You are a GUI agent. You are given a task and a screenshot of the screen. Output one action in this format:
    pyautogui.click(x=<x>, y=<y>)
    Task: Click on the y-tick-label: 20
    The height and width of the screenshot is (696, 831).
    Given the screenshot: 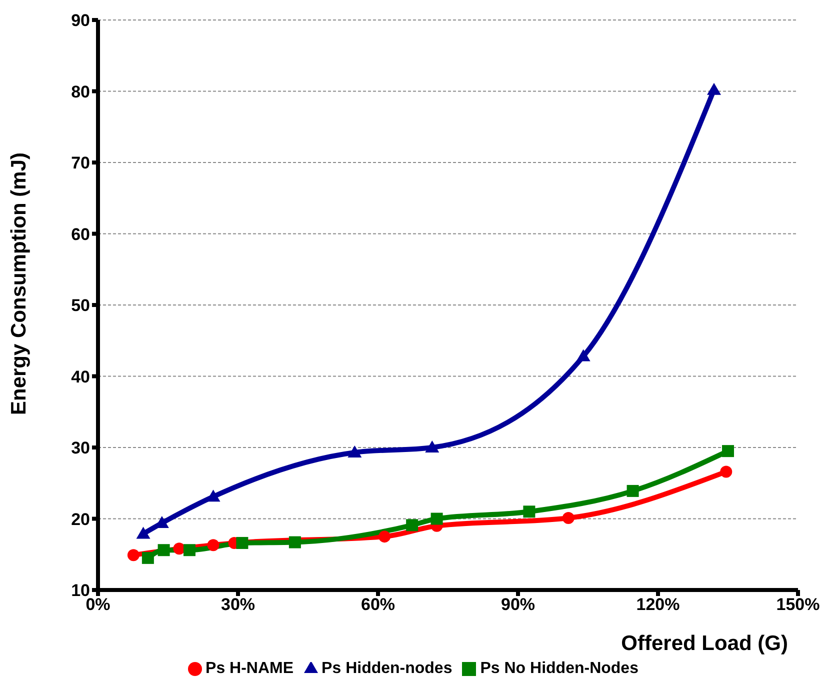 What is the action you would take?
    pyautogui.click(x=80, y=519)
    